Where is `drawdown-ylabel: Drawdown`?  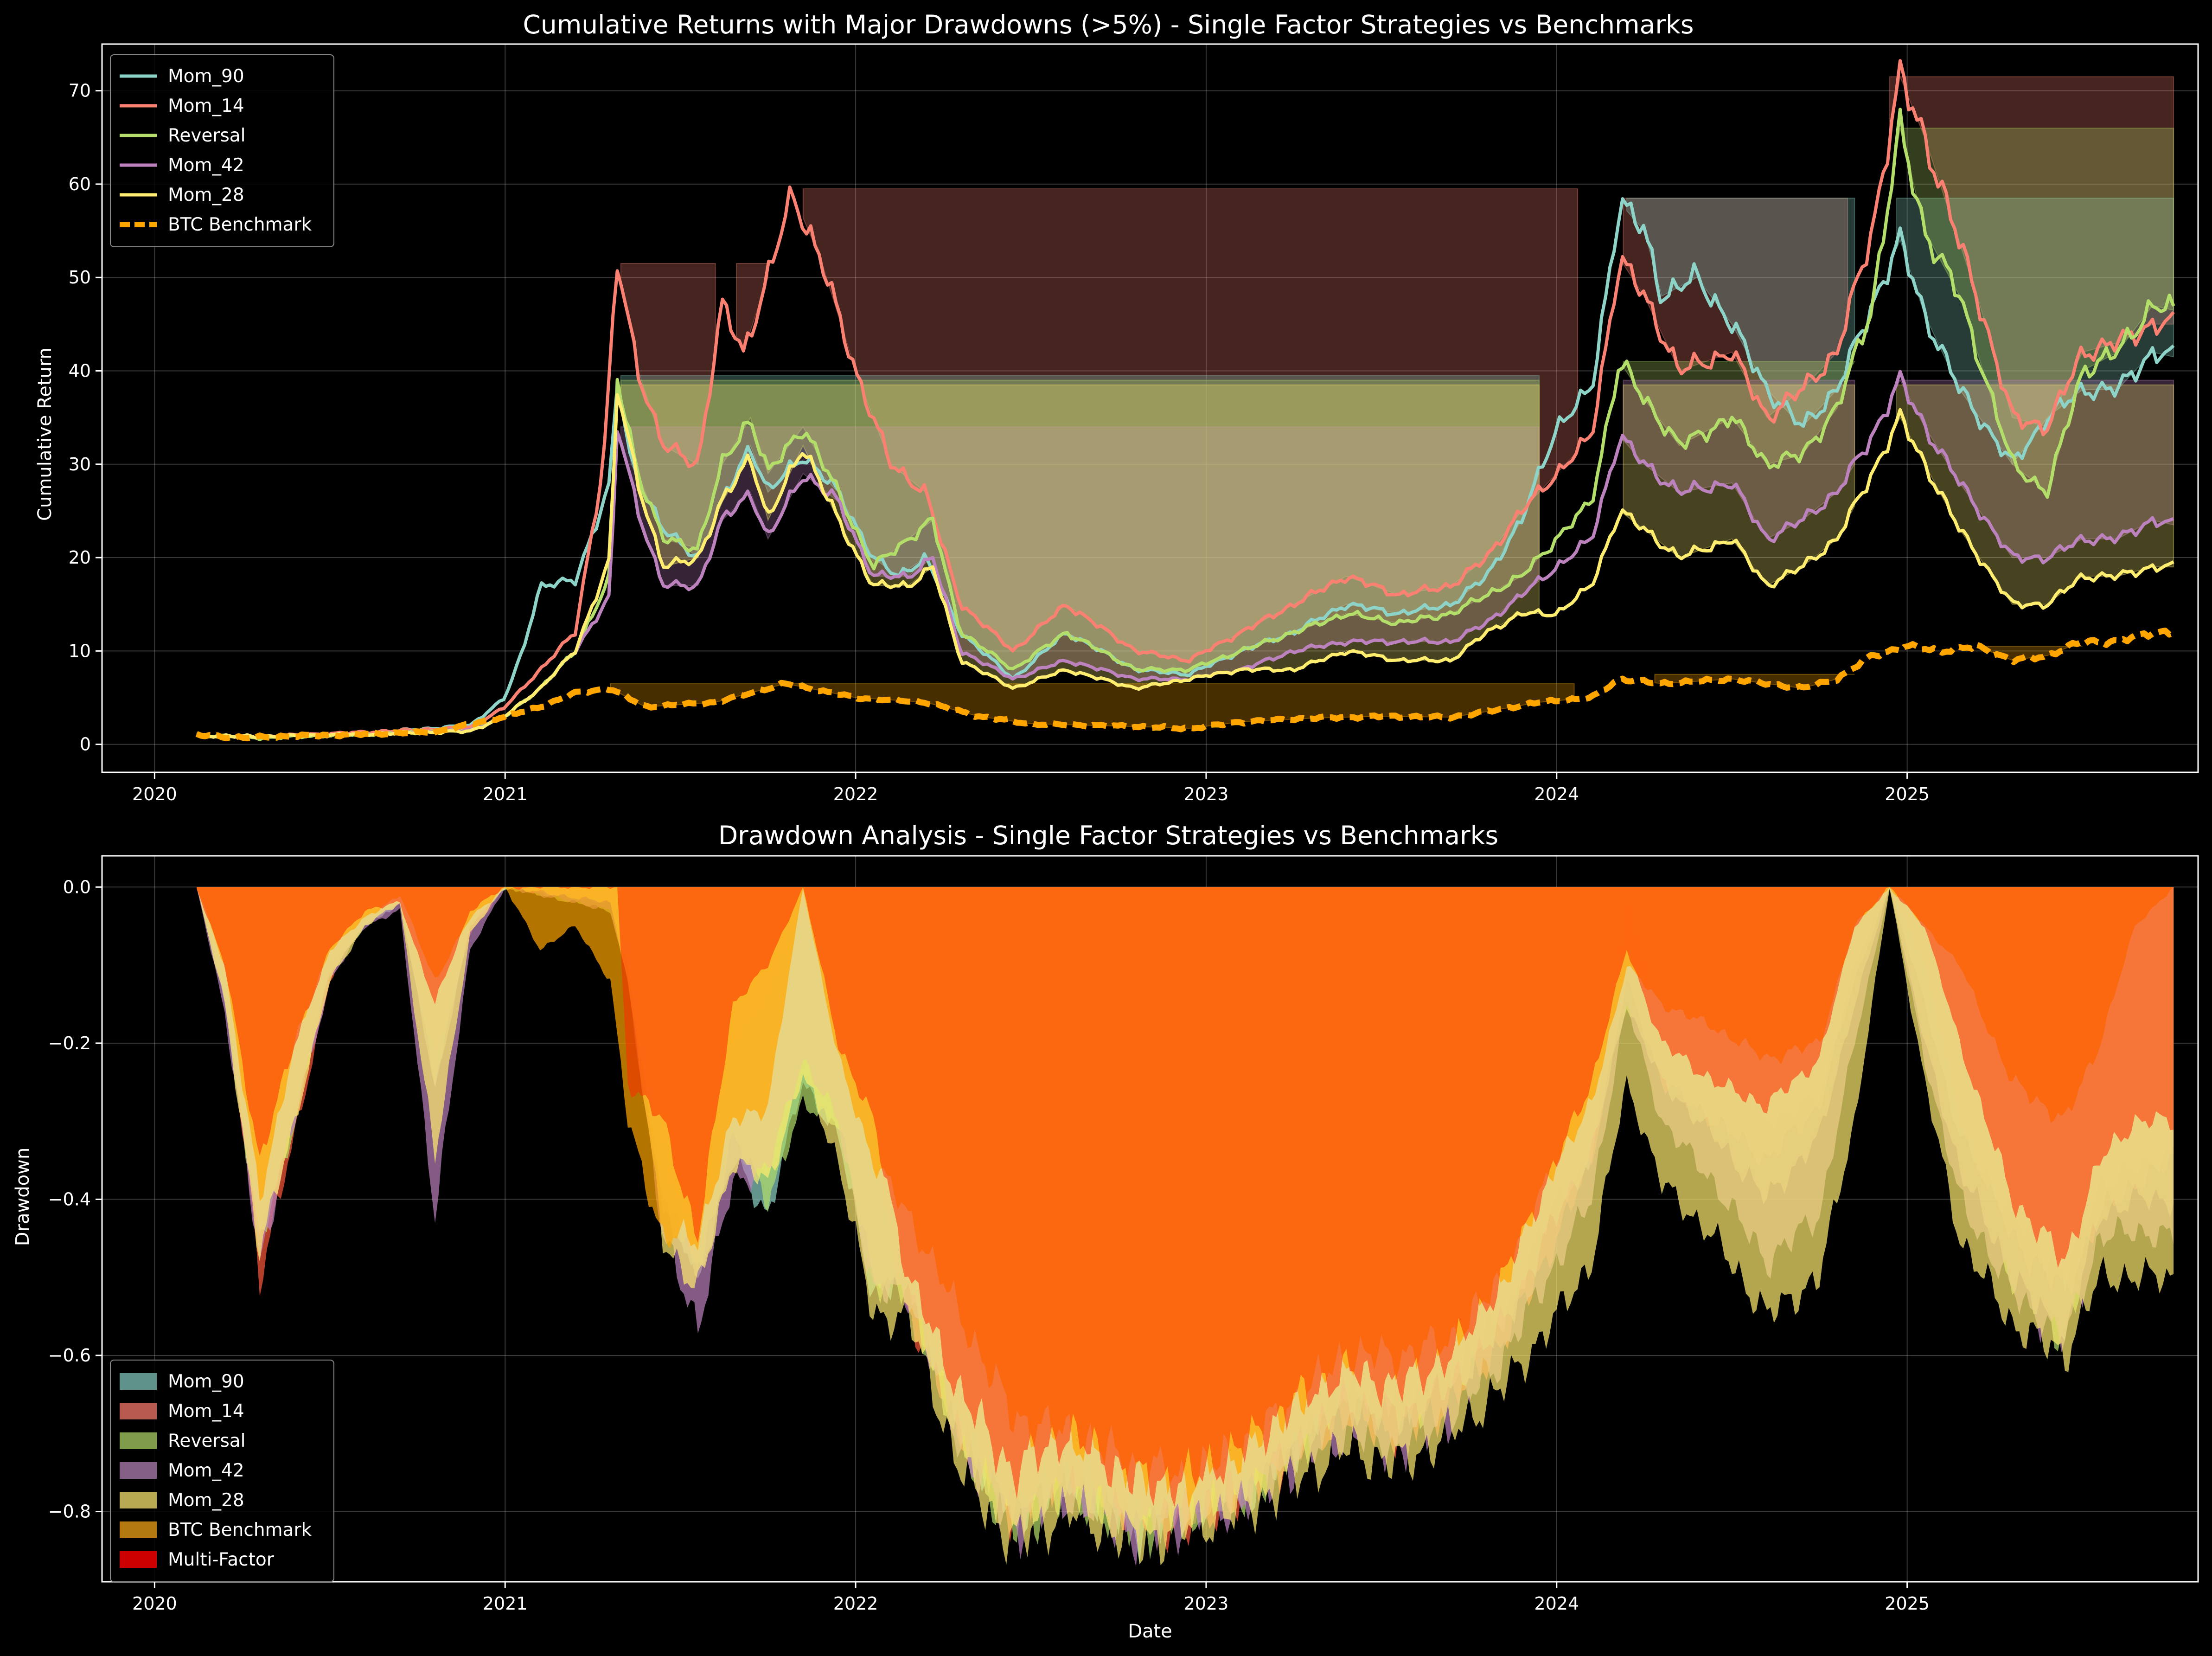
drawdown-ylabel: Drawdown is located at coordinates (22, 1197).